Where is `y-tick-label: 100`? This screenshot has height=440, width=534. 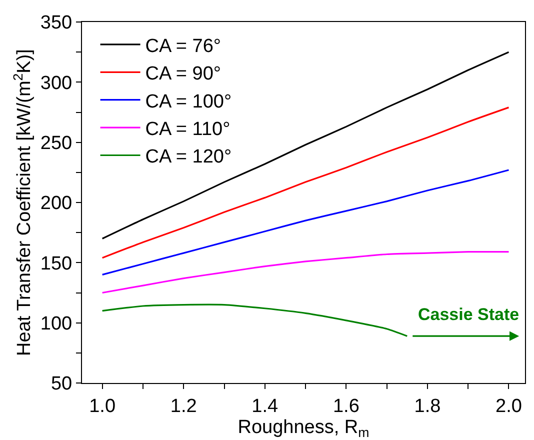
y-tick-label: 100 is located at coordinates (56, 323).